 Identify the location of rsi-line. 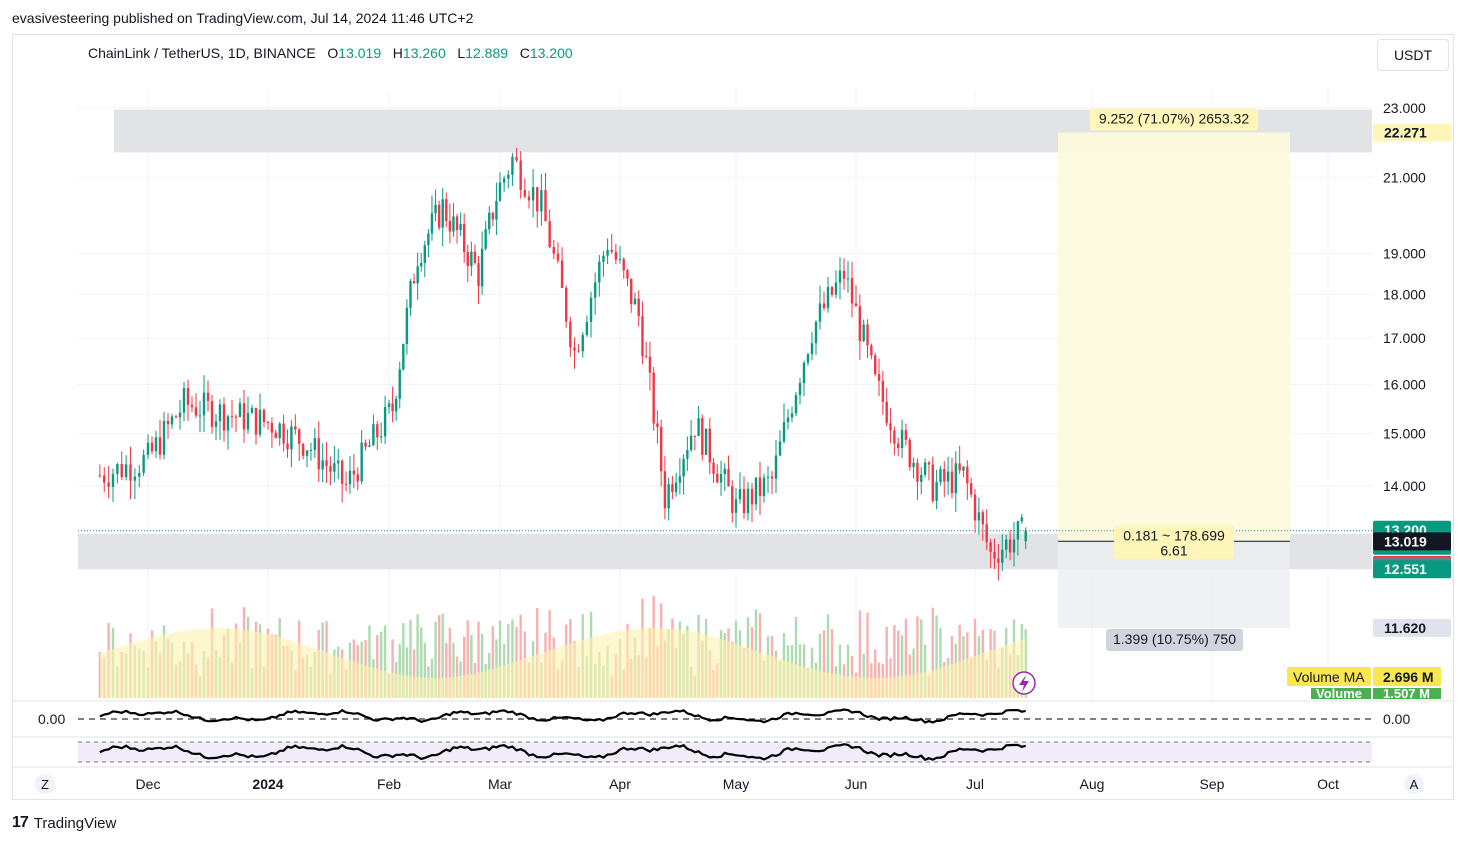
(562, 752).